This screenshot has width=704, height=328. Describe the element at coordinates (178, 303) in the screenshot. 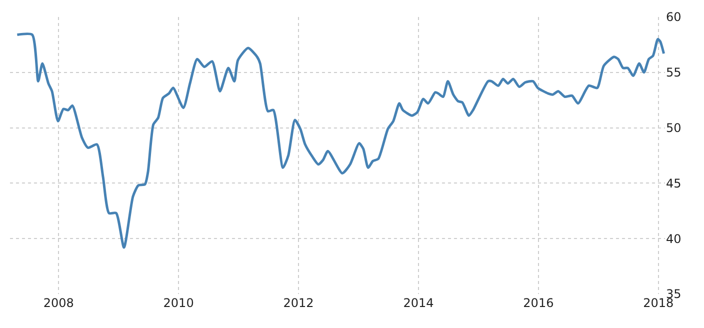

I see `x-tick-label: 2010` at that location.